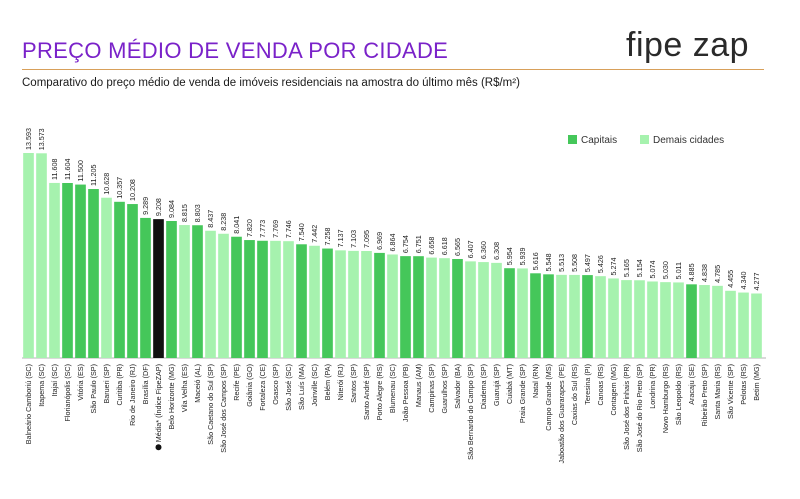 This screenshot has height=499, width=800. I want to click on bar-value-label: 4.455, so click(730, 279).